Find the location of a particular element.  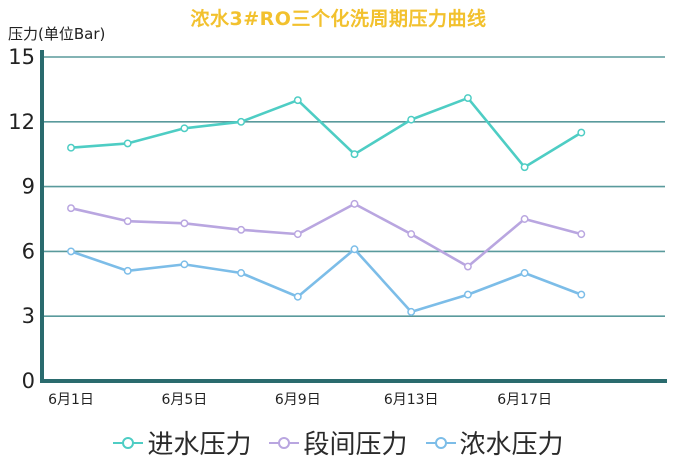

x-tick-label: 6月1日 is located at coordinates (71, 400).